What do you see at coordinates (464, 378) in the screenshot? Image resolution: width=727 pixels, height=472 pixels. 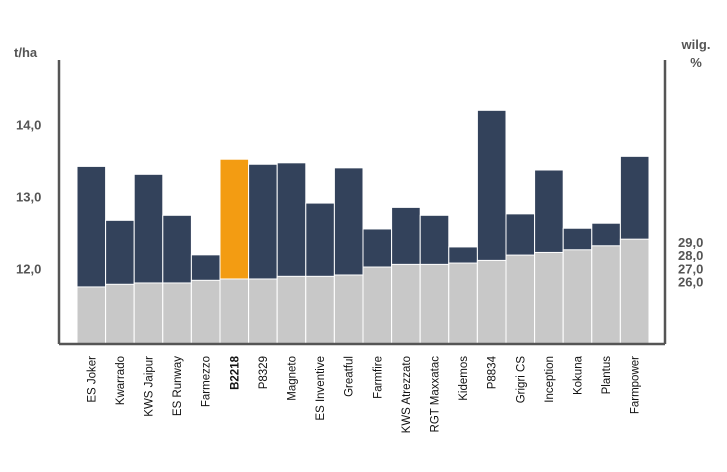 I see `category-label: Kidemos` at bounding box center [464, 378].